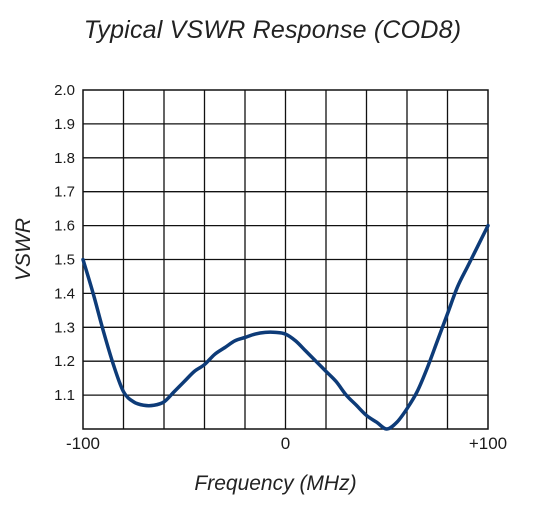 Image resolution: width=545 pixels, height=517 pixels. What do you see at coordinates (64, 124) in the screenshot?
I see `y-tick-label: 1.9` at bounding box center [64, 124].